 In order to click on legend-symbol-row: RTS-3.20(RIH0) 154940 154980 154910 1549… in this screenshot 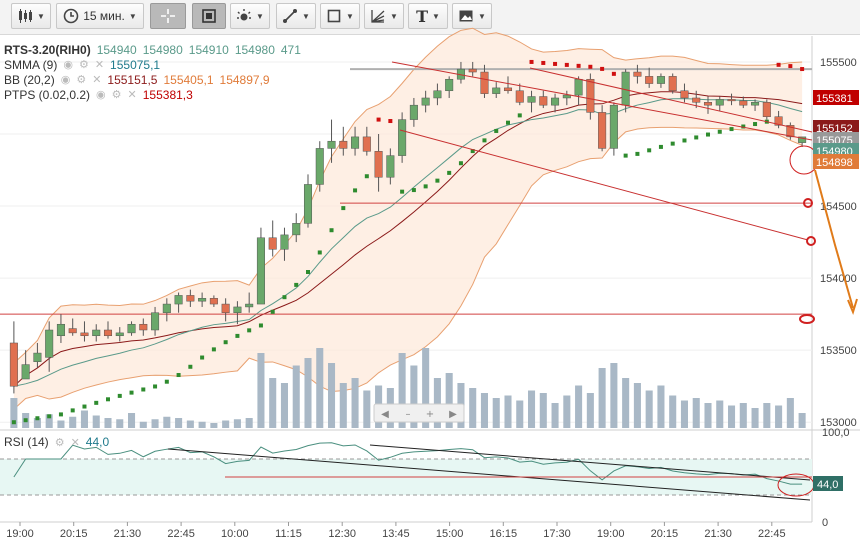, I will do `click(152, 50)`.